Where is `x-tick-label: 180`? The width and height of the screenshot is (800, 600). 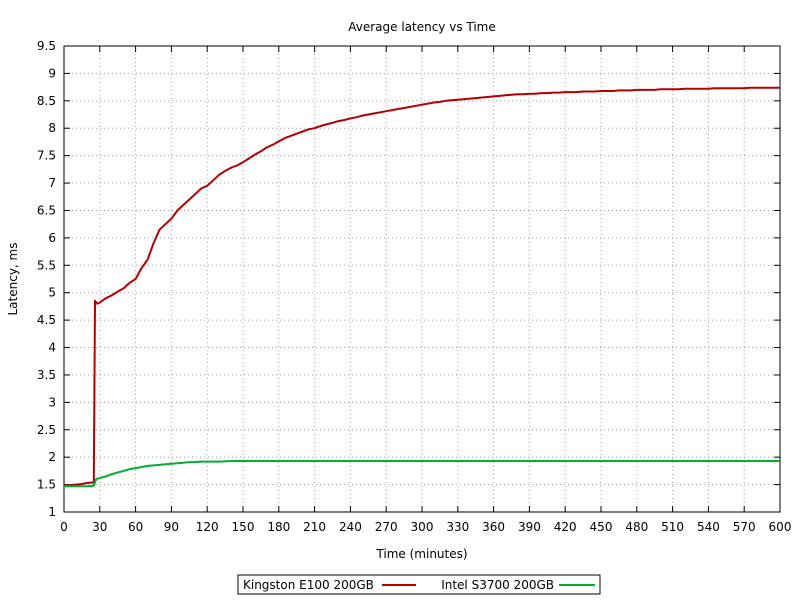 x-tick-label: 180 is located at coordinates (278, 527).